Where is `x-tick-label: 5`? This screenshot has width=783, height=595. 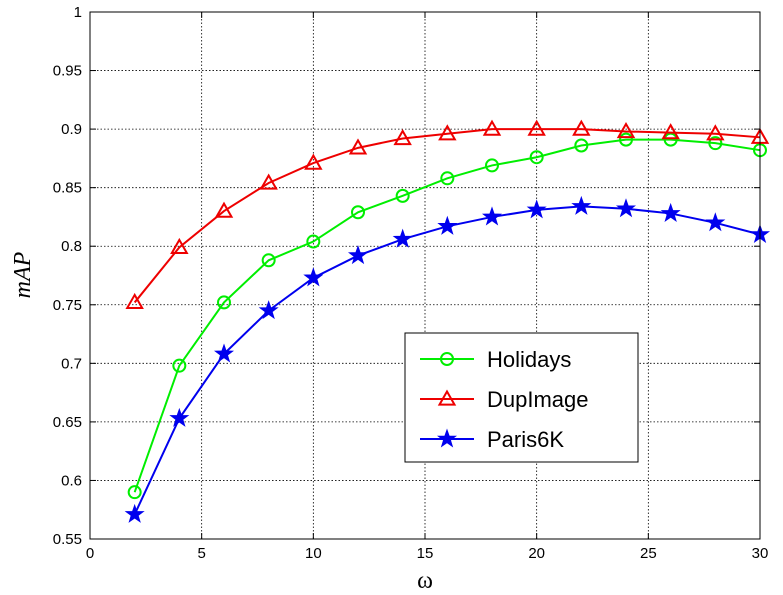 x-tick-label: 5 is located at coordinates (201, 553).